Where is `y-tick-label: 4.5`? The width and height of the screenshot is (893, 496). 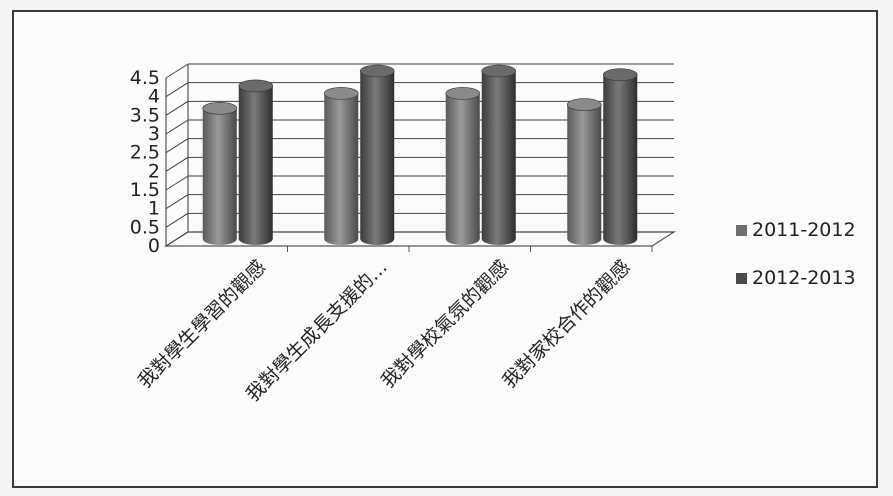 y-tick-label: 4.5 is located at coordinates (145, 78).